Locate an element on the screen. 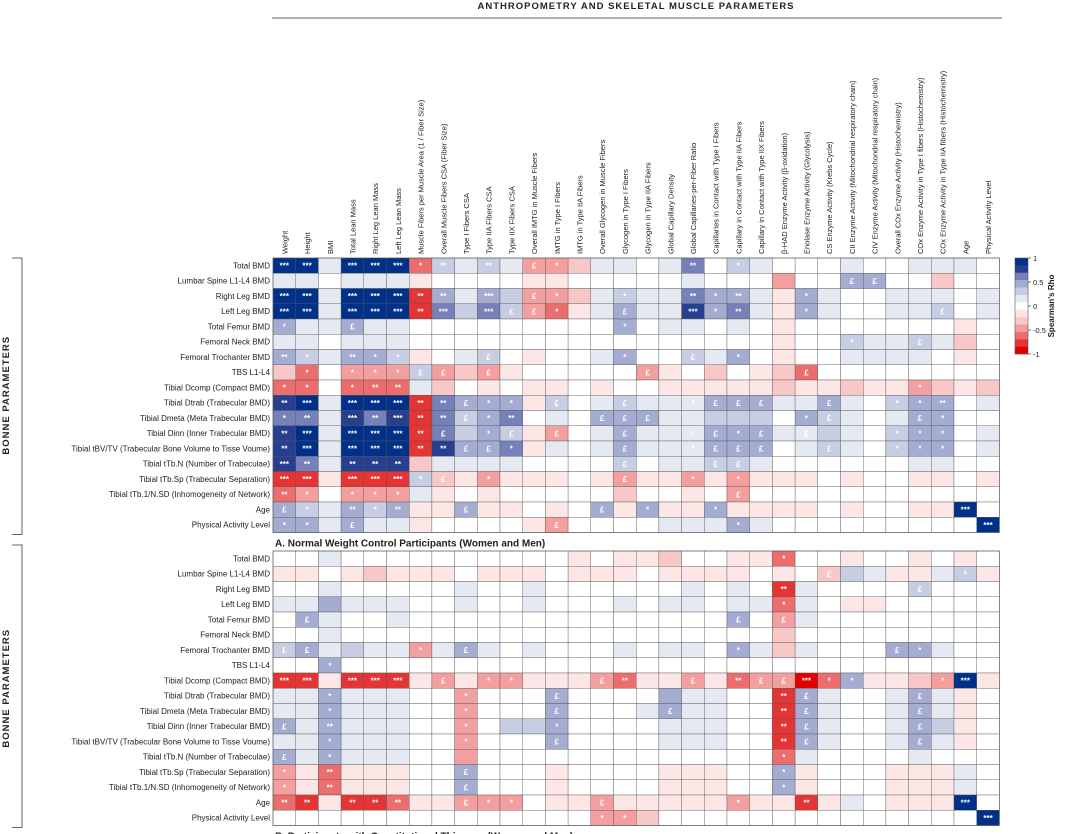  row-label: Lumbar Spine L1-L4 BMD is located at coordinates (224, 281).